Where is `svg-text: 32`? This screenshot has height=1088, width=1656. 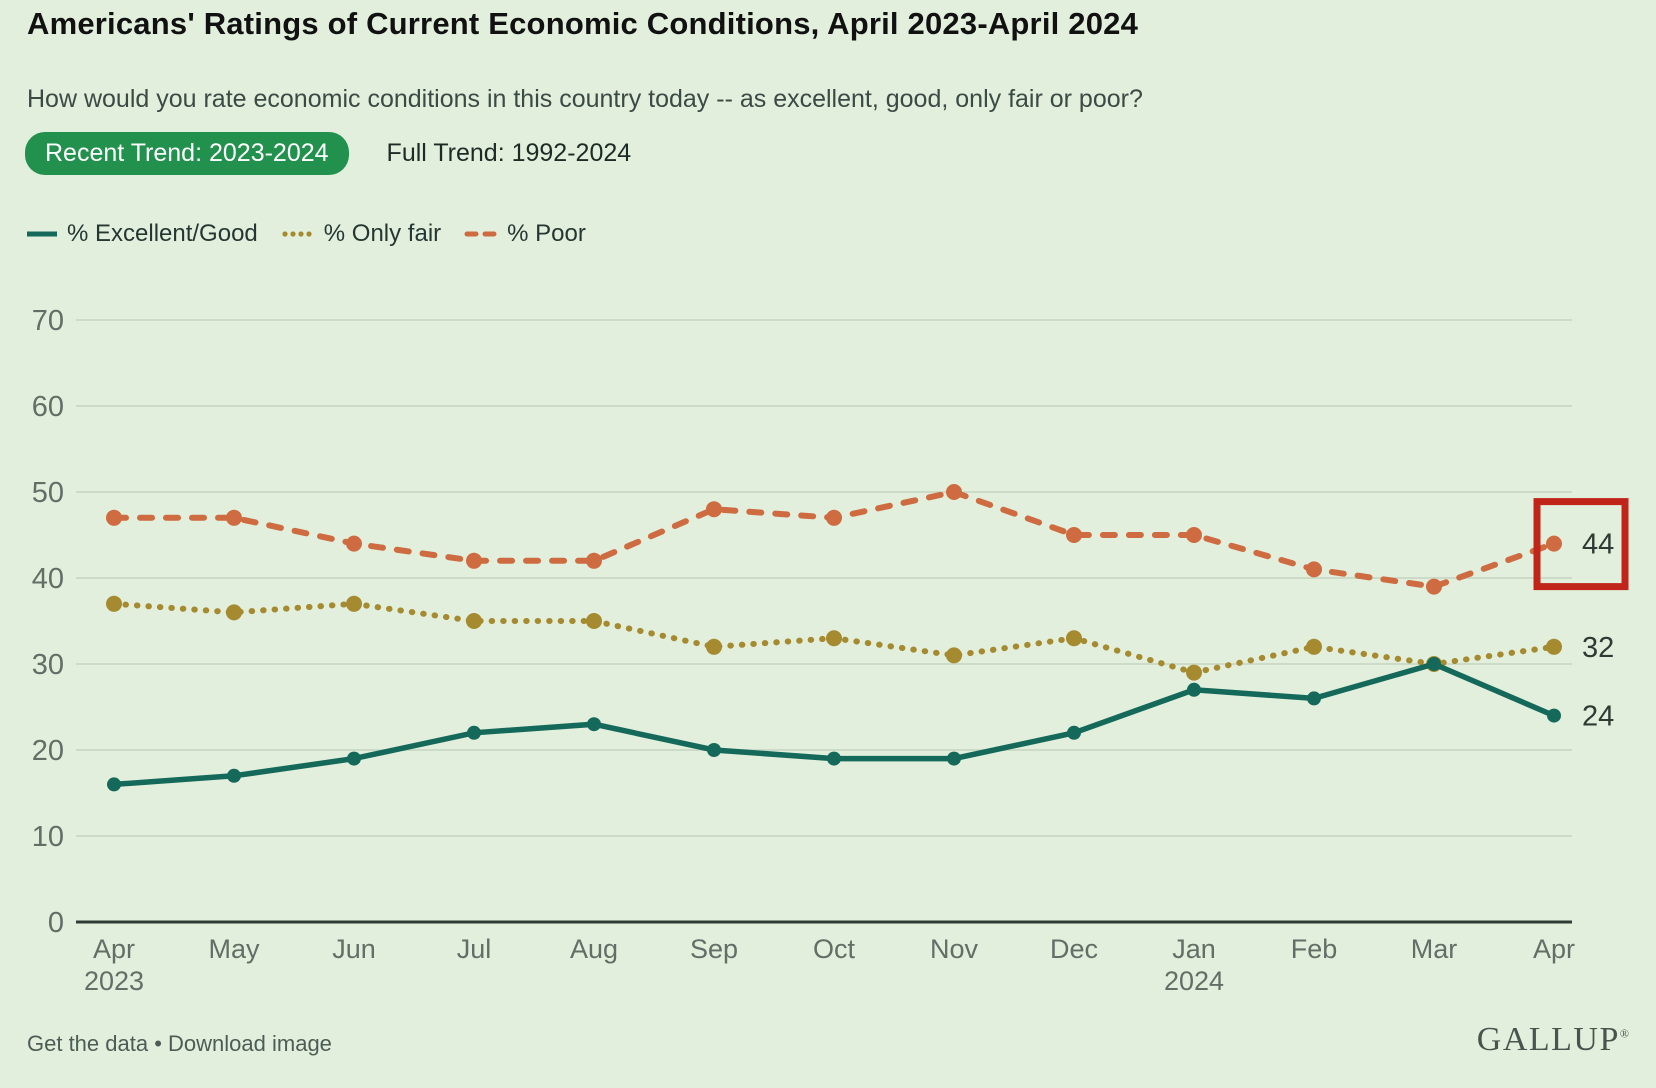
svg-text: 32 is located at coordinates (1598, 648).